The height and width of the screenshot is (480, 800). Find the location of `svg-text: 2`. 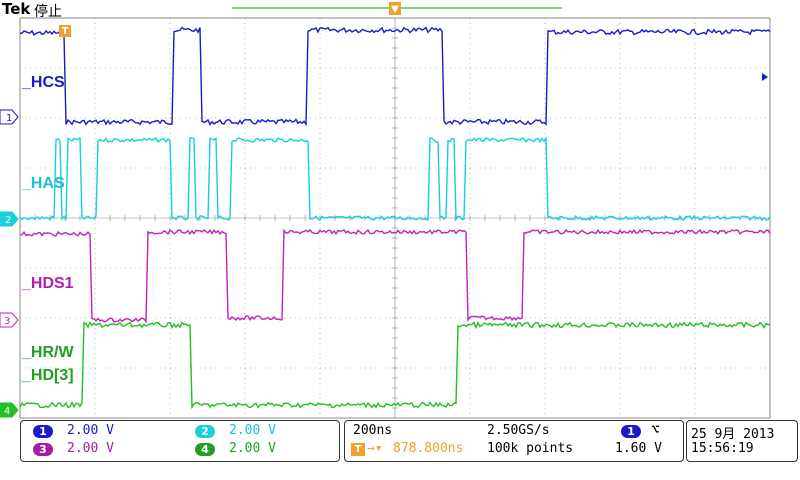

svg-text: 2 is located at coordinates (8, 220).